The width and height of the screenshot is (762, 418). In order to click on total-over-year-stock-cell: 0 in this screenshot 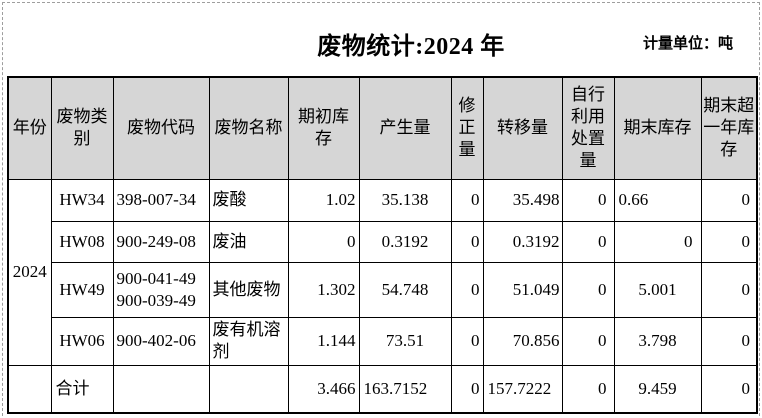, I will do `click(729, 389)`.